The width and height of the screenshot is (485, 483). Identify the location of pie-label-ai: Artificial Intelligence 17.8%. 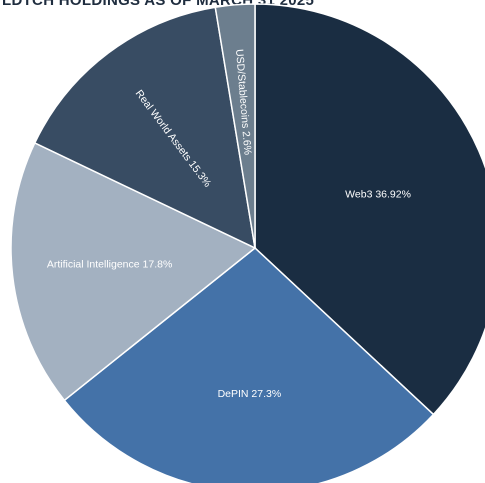
(109, 264).